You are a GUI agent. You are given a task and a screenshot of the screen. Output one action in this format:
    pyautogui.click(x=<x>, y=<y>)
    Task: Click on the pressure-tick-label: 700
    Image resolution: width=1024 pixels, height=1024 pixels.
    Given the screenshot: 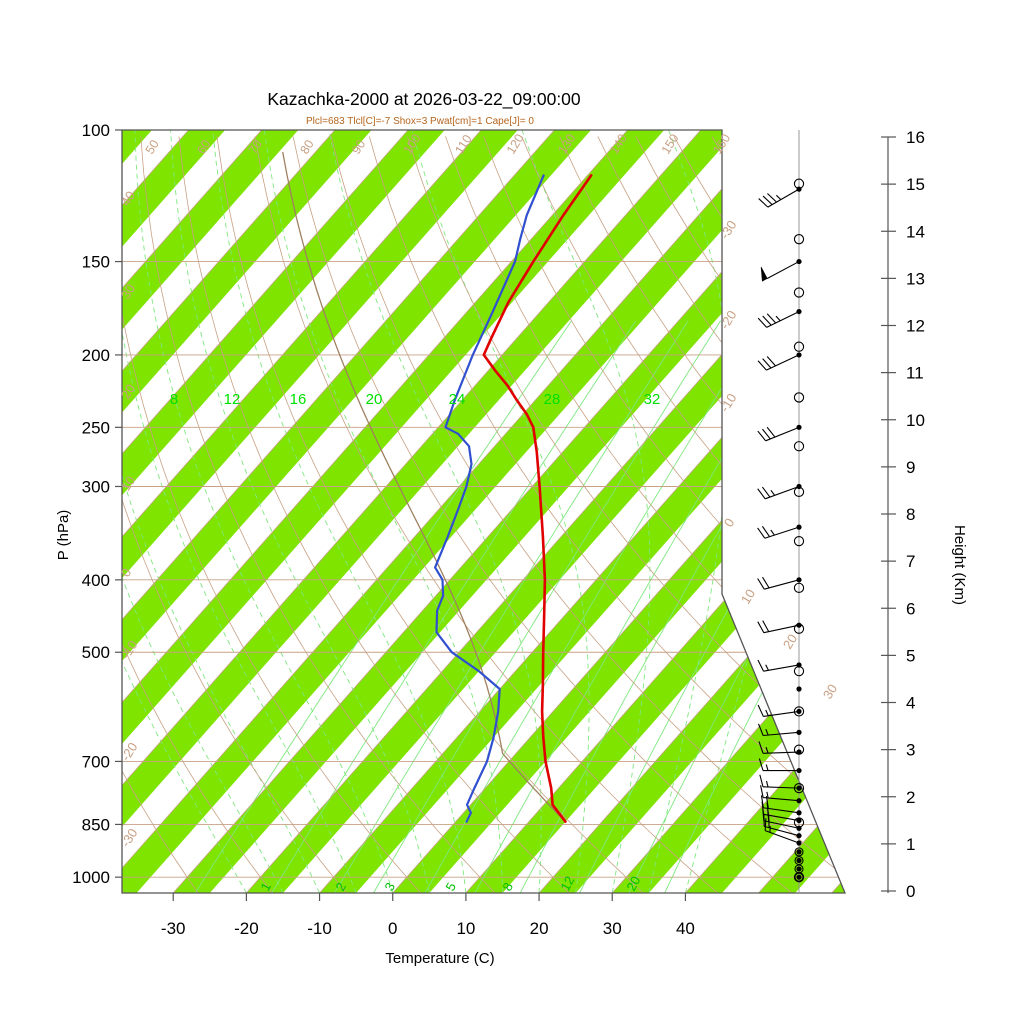 What is the action you would take?
    pyautogui.click(x=96, y=761)
    